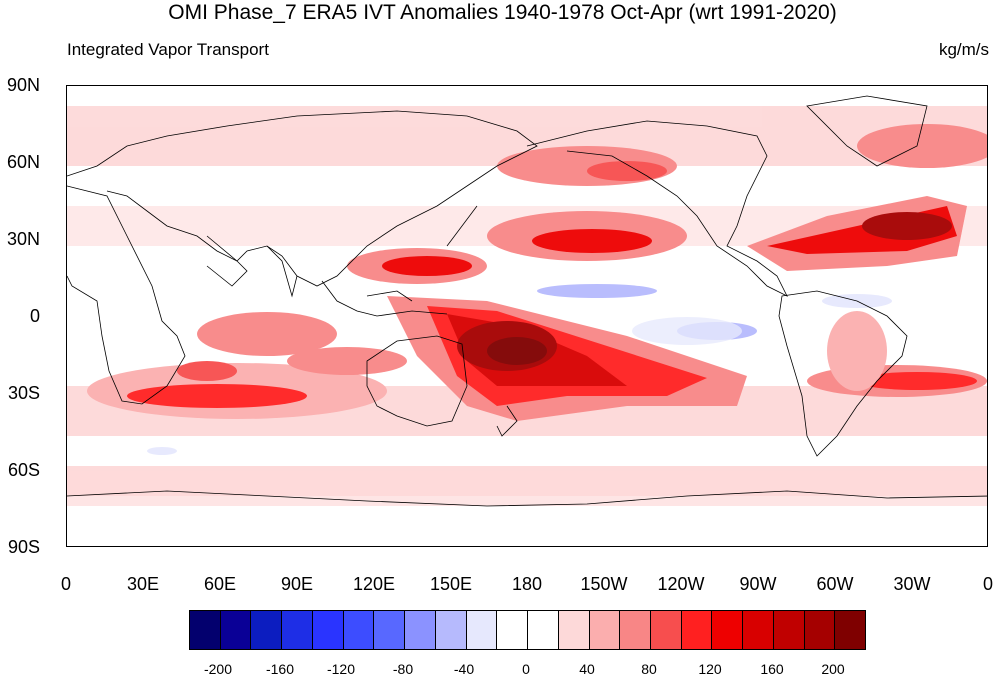 The height and width of the screenshot is (677, 1005). Describe the element at coordinates (23, 239) in the screenshot. I see `lat-label-30n: 30N` at that location.